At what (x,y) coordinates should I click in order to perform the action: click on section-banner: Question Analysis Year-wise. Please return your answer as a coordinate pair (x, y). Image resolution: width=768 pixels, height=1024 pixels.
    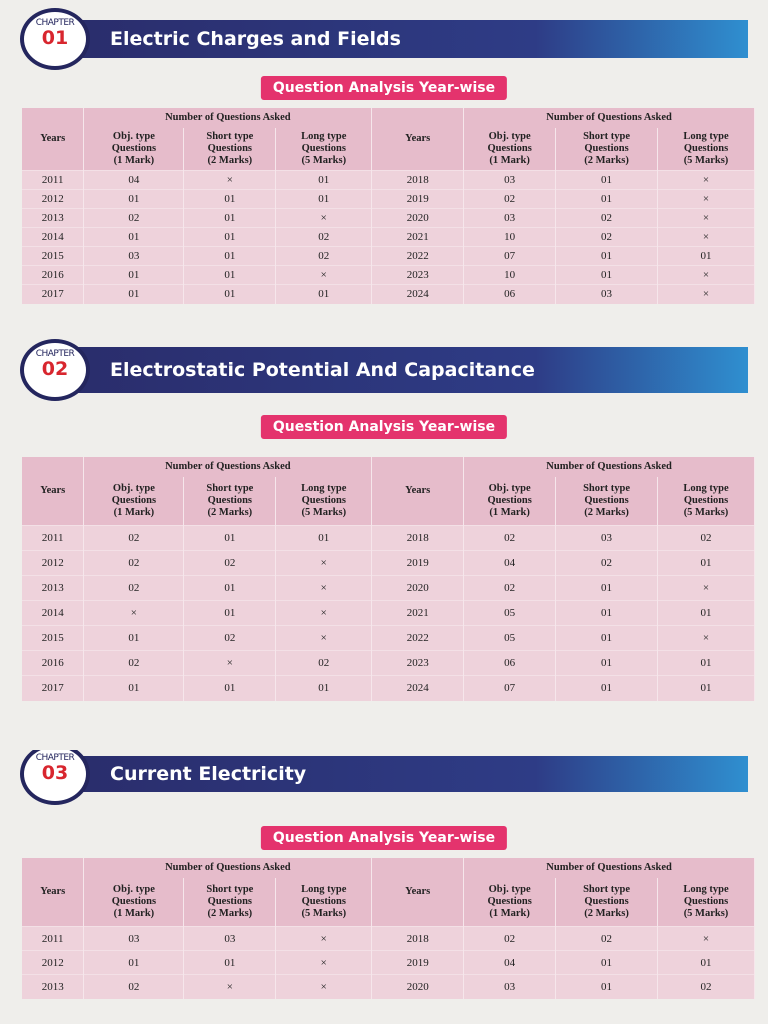
    Looking at the image, I should click on (384, 427).